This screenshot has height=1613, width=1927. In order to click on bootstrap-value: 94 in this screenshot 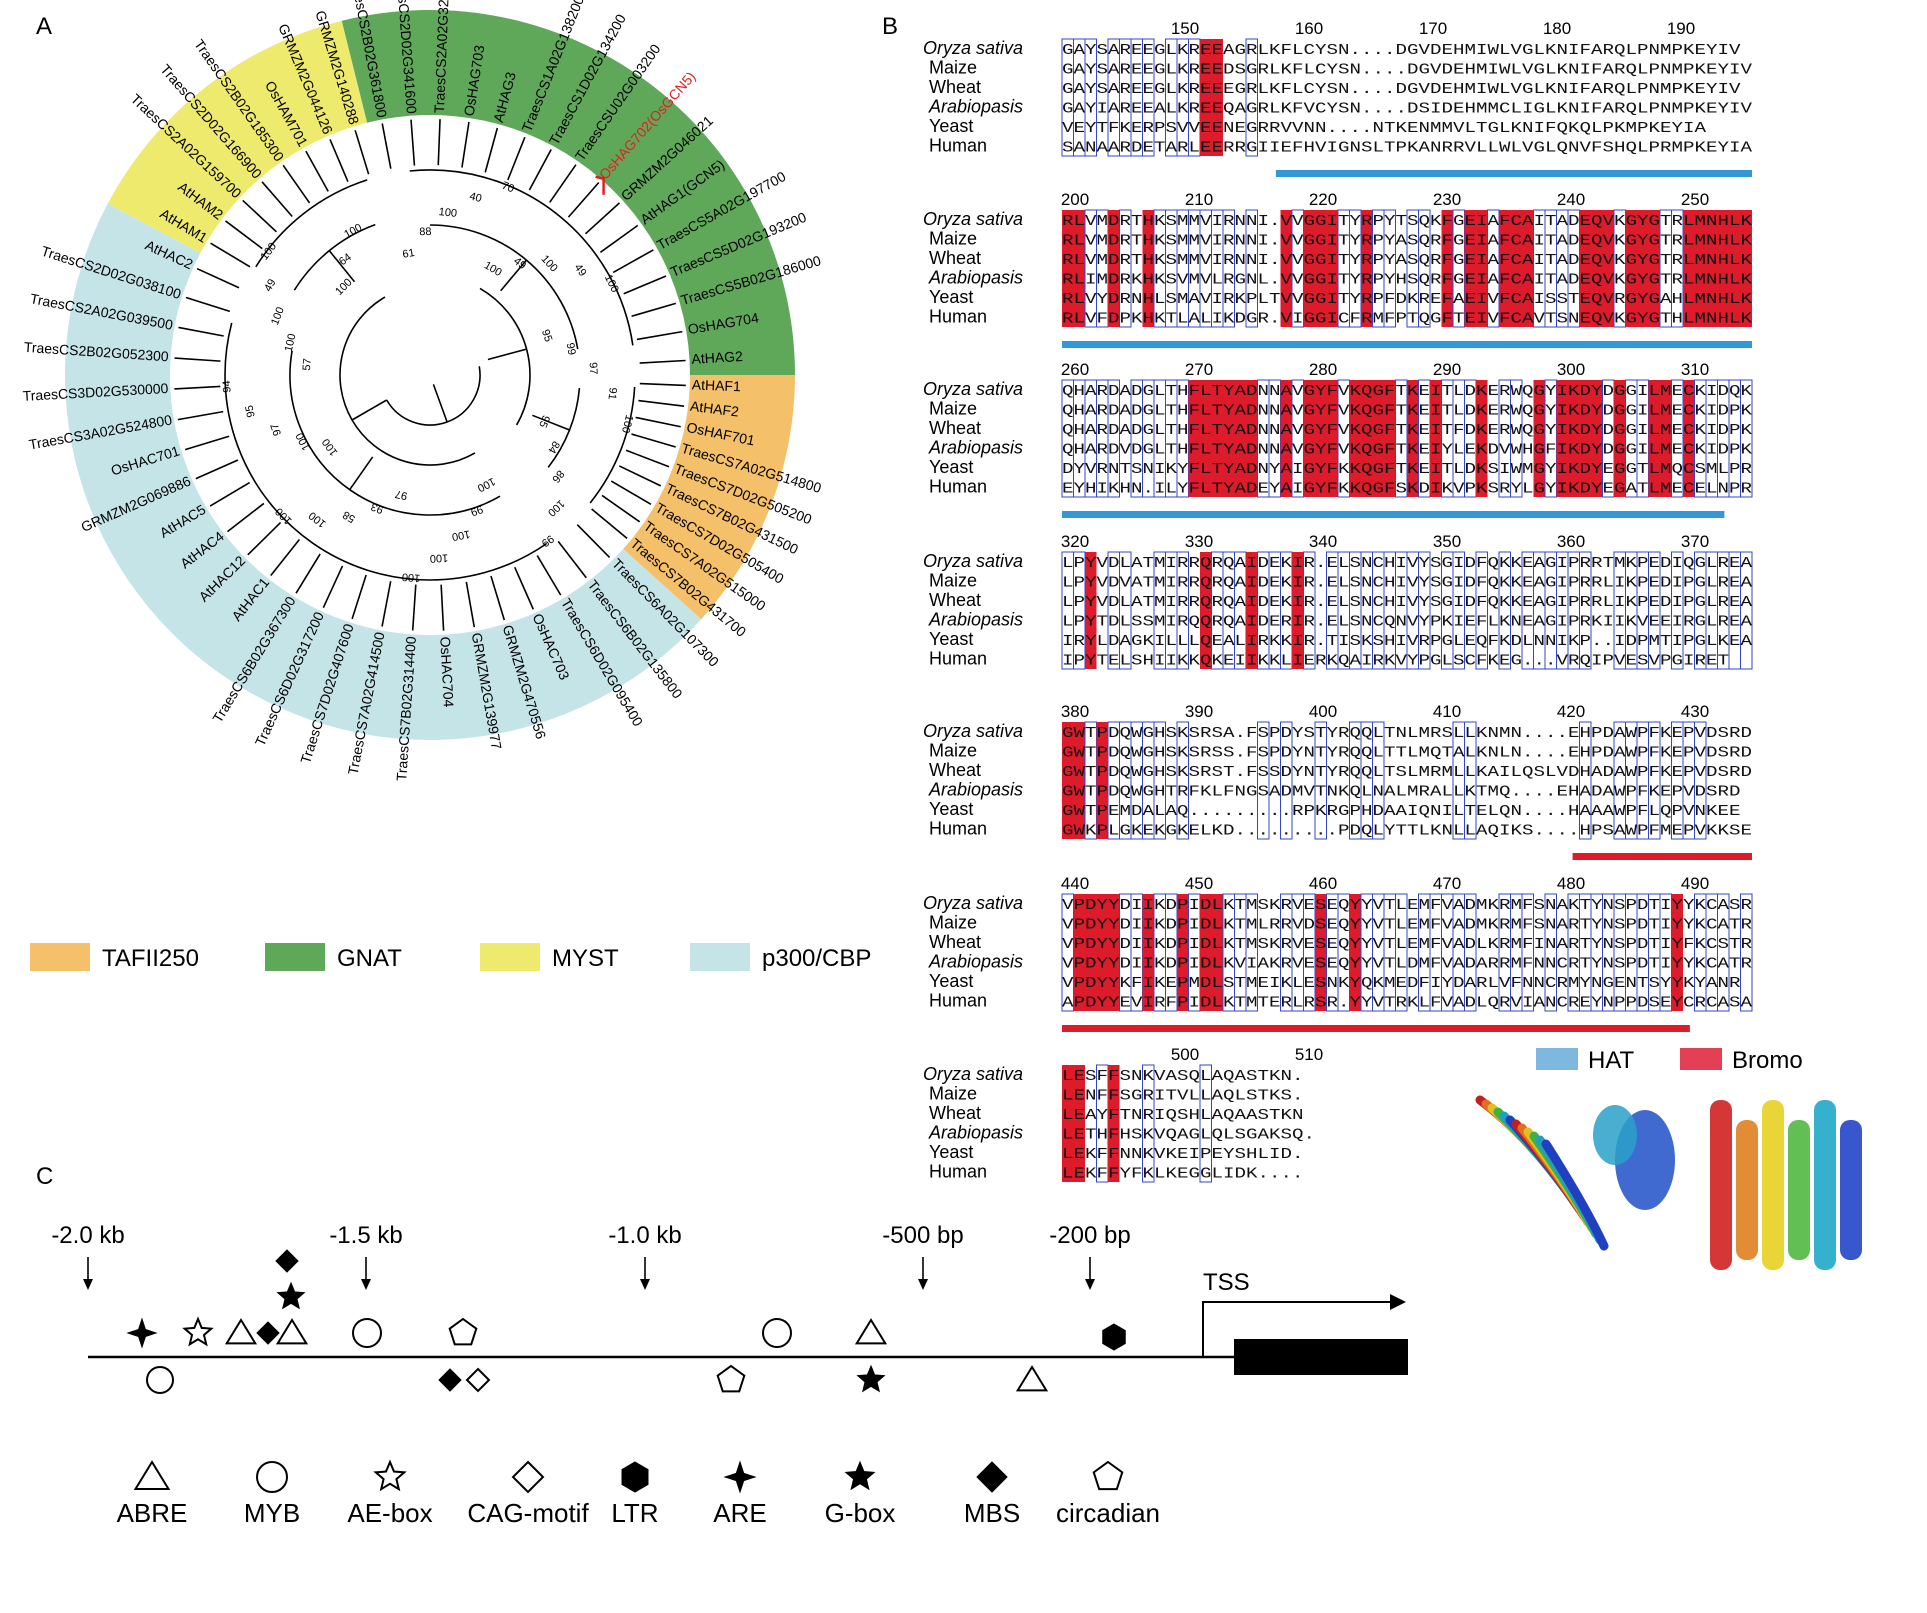, I will do `click(227, 386)`.